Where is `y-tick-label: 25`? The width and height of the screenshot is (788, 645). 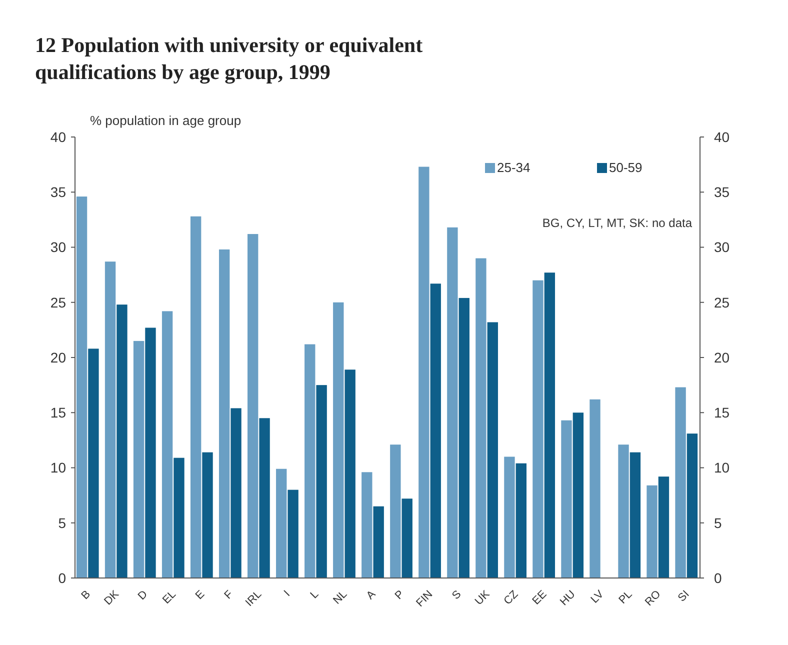 y-tick-label: 25 is located at coordinates (58, 302).